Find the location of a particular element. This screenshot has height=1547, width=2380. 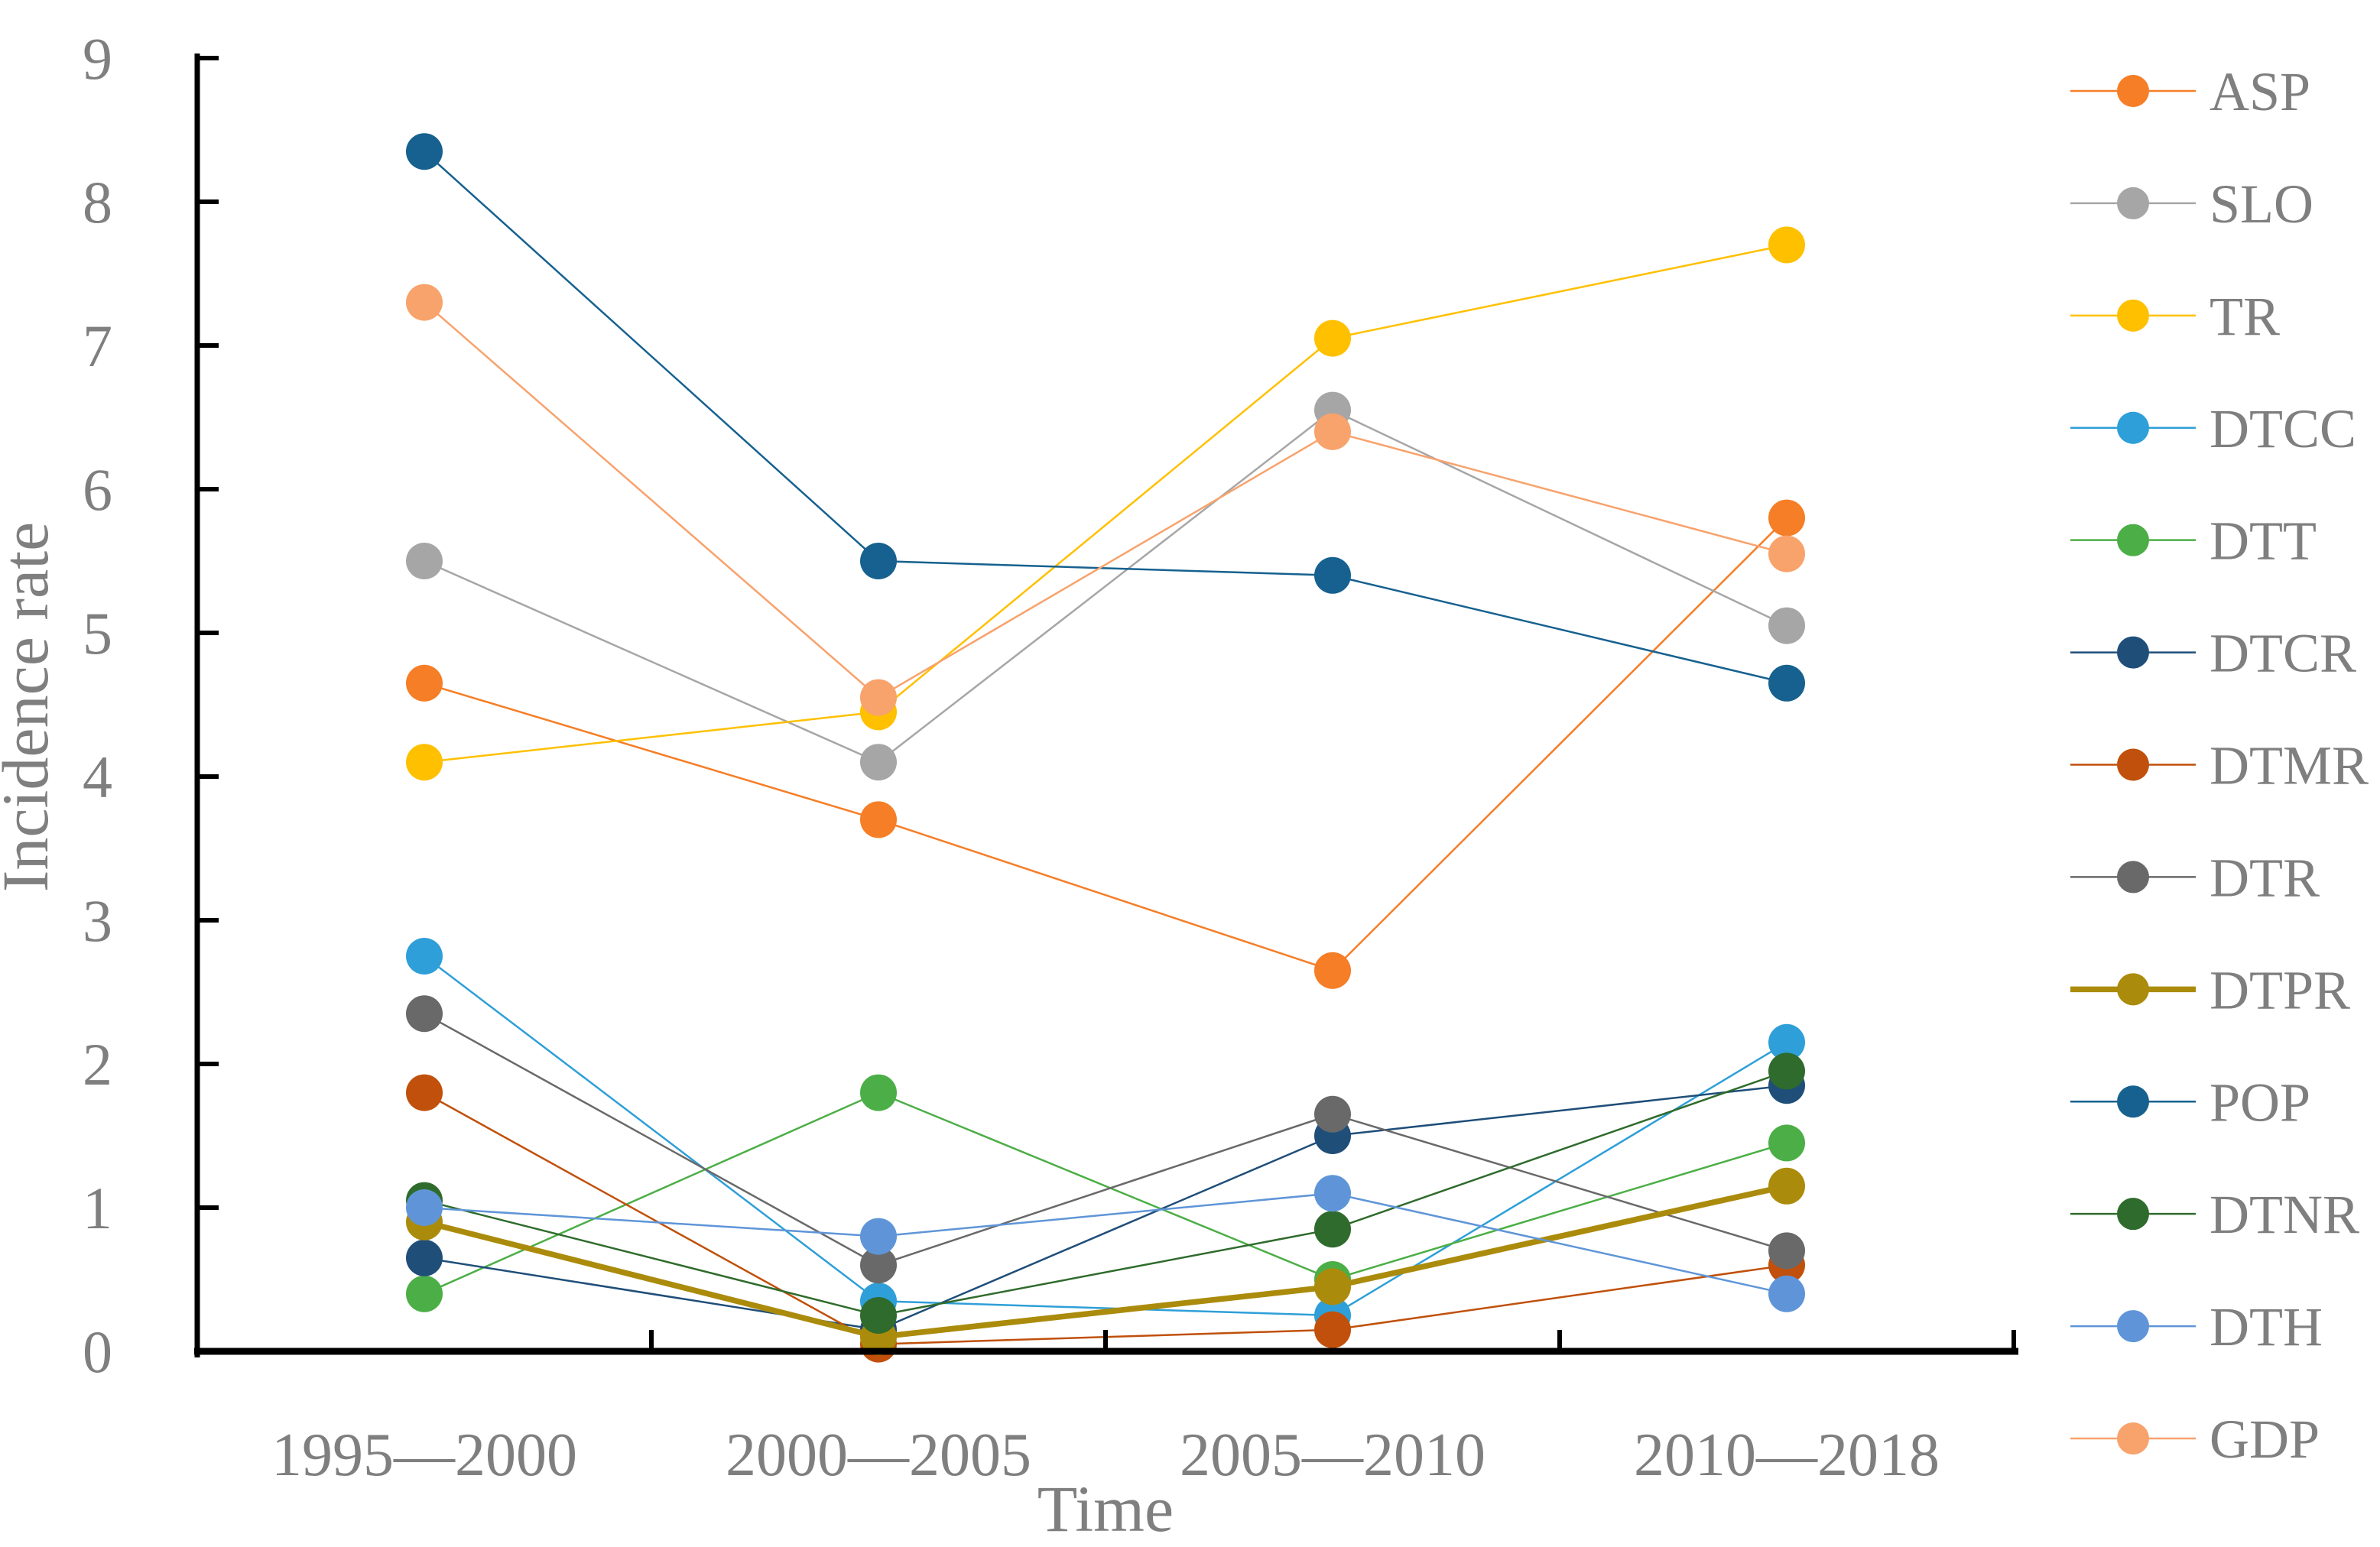

series-DTCR is located at coordinates (1105, 1207).